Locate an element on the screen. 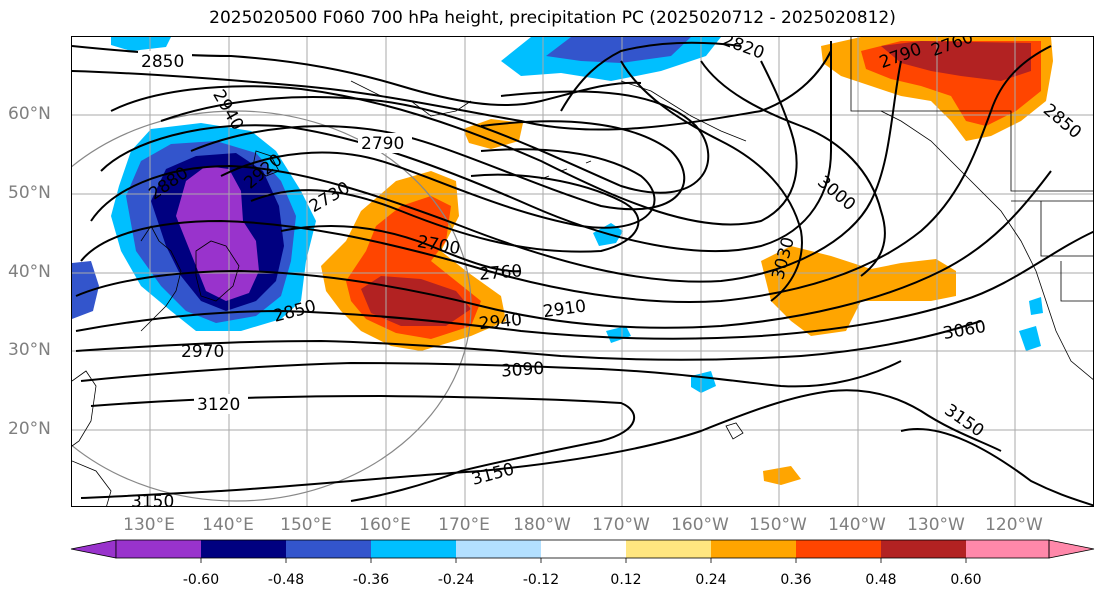 Image resolution: width=1105 pixels, height=601 pixels. lat-label-30: 30°N is located at coordinates (29, 350).